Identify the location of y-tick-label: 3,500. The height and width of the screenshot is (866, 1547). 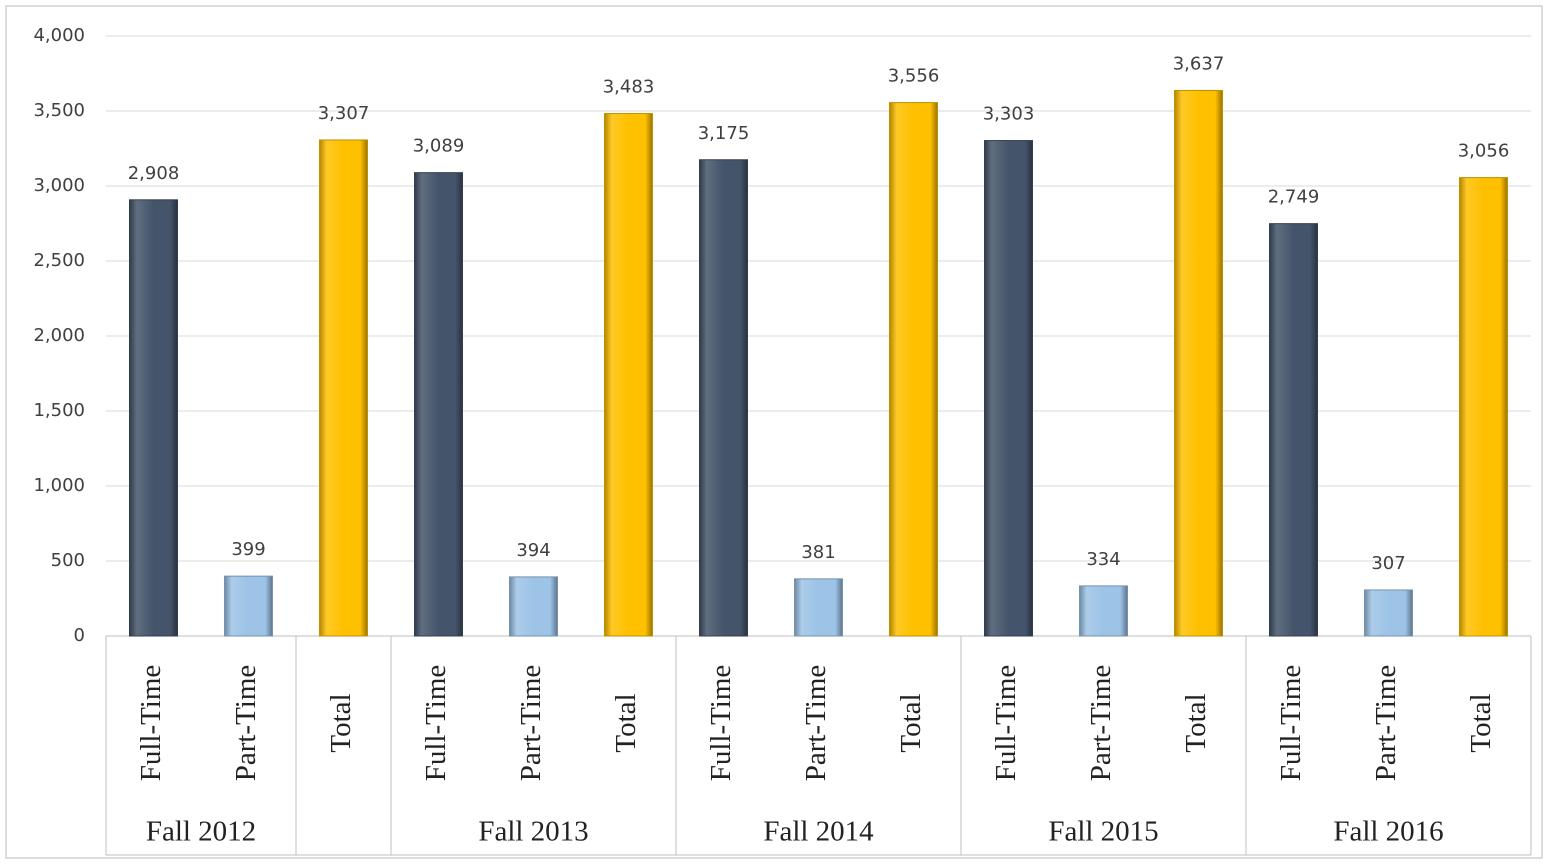
(59, 110).